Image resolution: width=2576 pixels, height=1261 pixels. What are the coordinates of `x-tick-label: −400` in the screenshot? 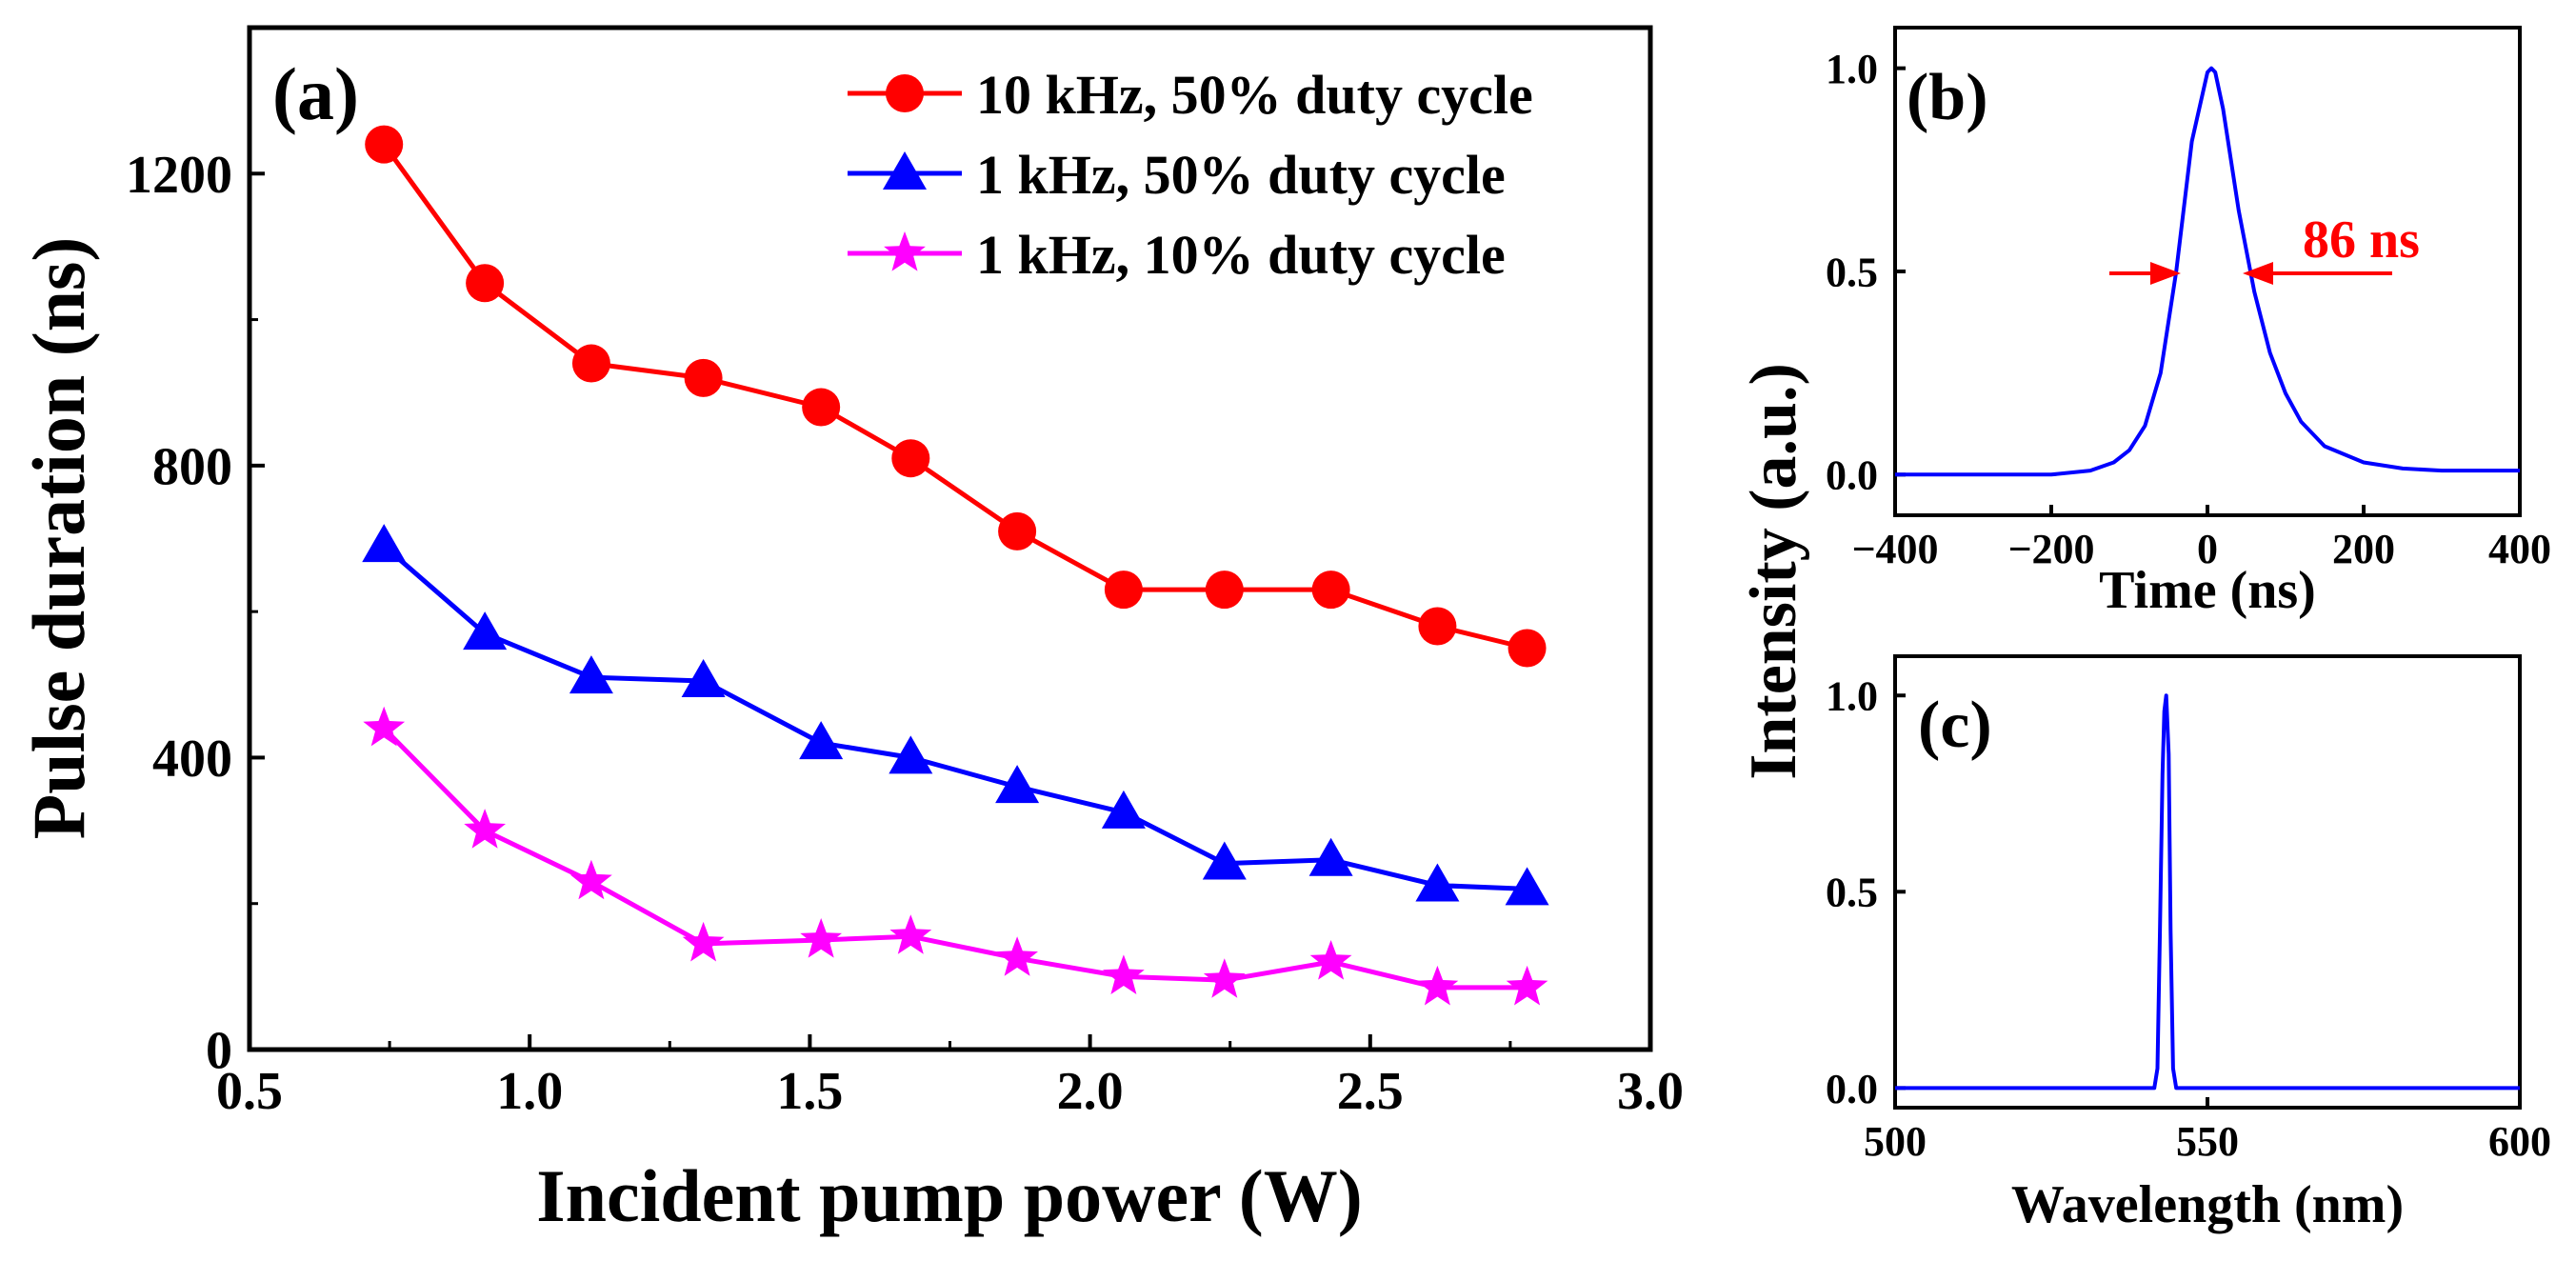 It's located at (1894, 549).